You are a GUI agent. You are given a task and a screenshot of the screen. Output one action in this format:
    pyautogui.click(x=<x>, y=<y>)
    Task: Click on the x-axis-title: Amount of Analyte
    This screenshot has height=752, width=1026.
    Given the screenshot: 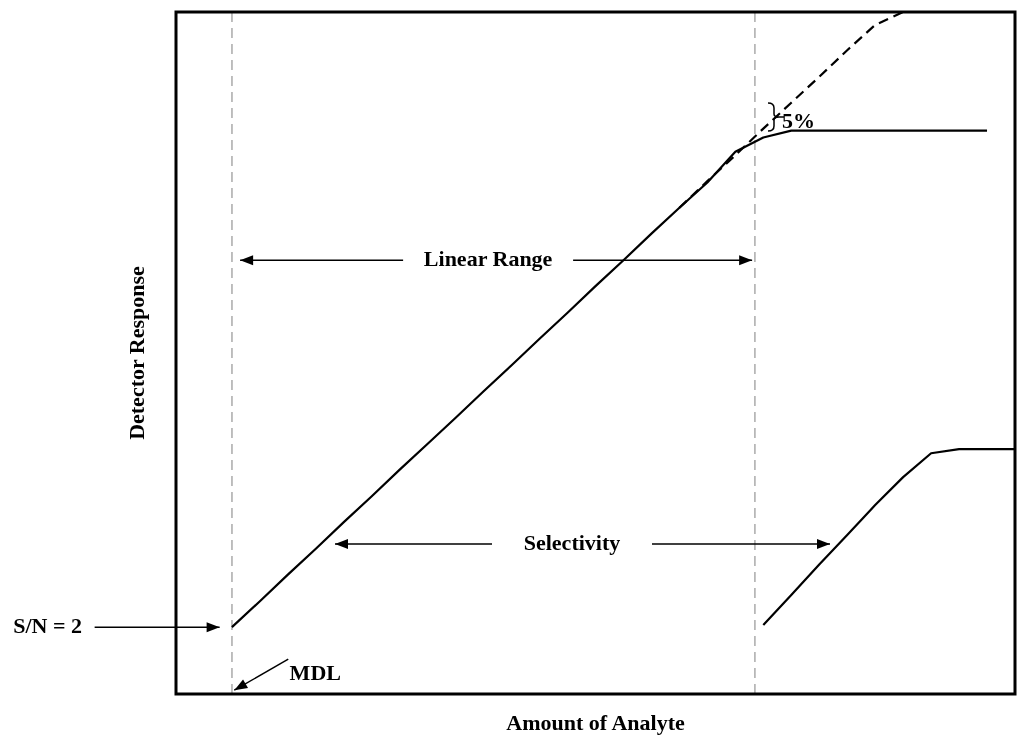 What is the action you would take?
    pyautogui.click(x=595, y=722)
    